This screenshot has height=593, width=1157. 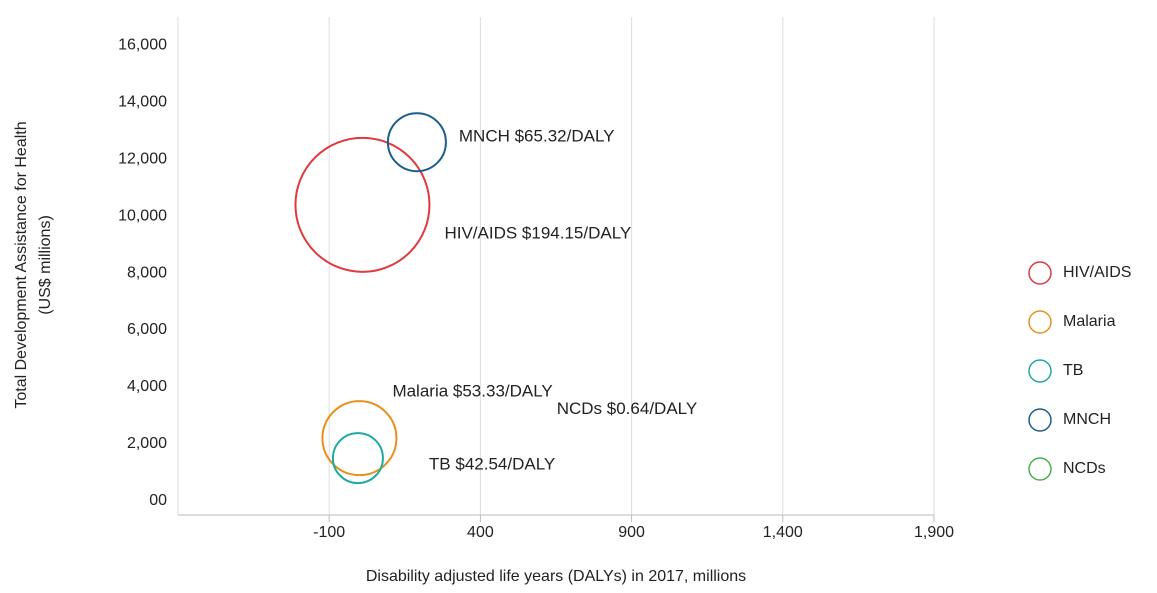 I want to click on x-tick-label: 1,900, so click(x=934, y=532).